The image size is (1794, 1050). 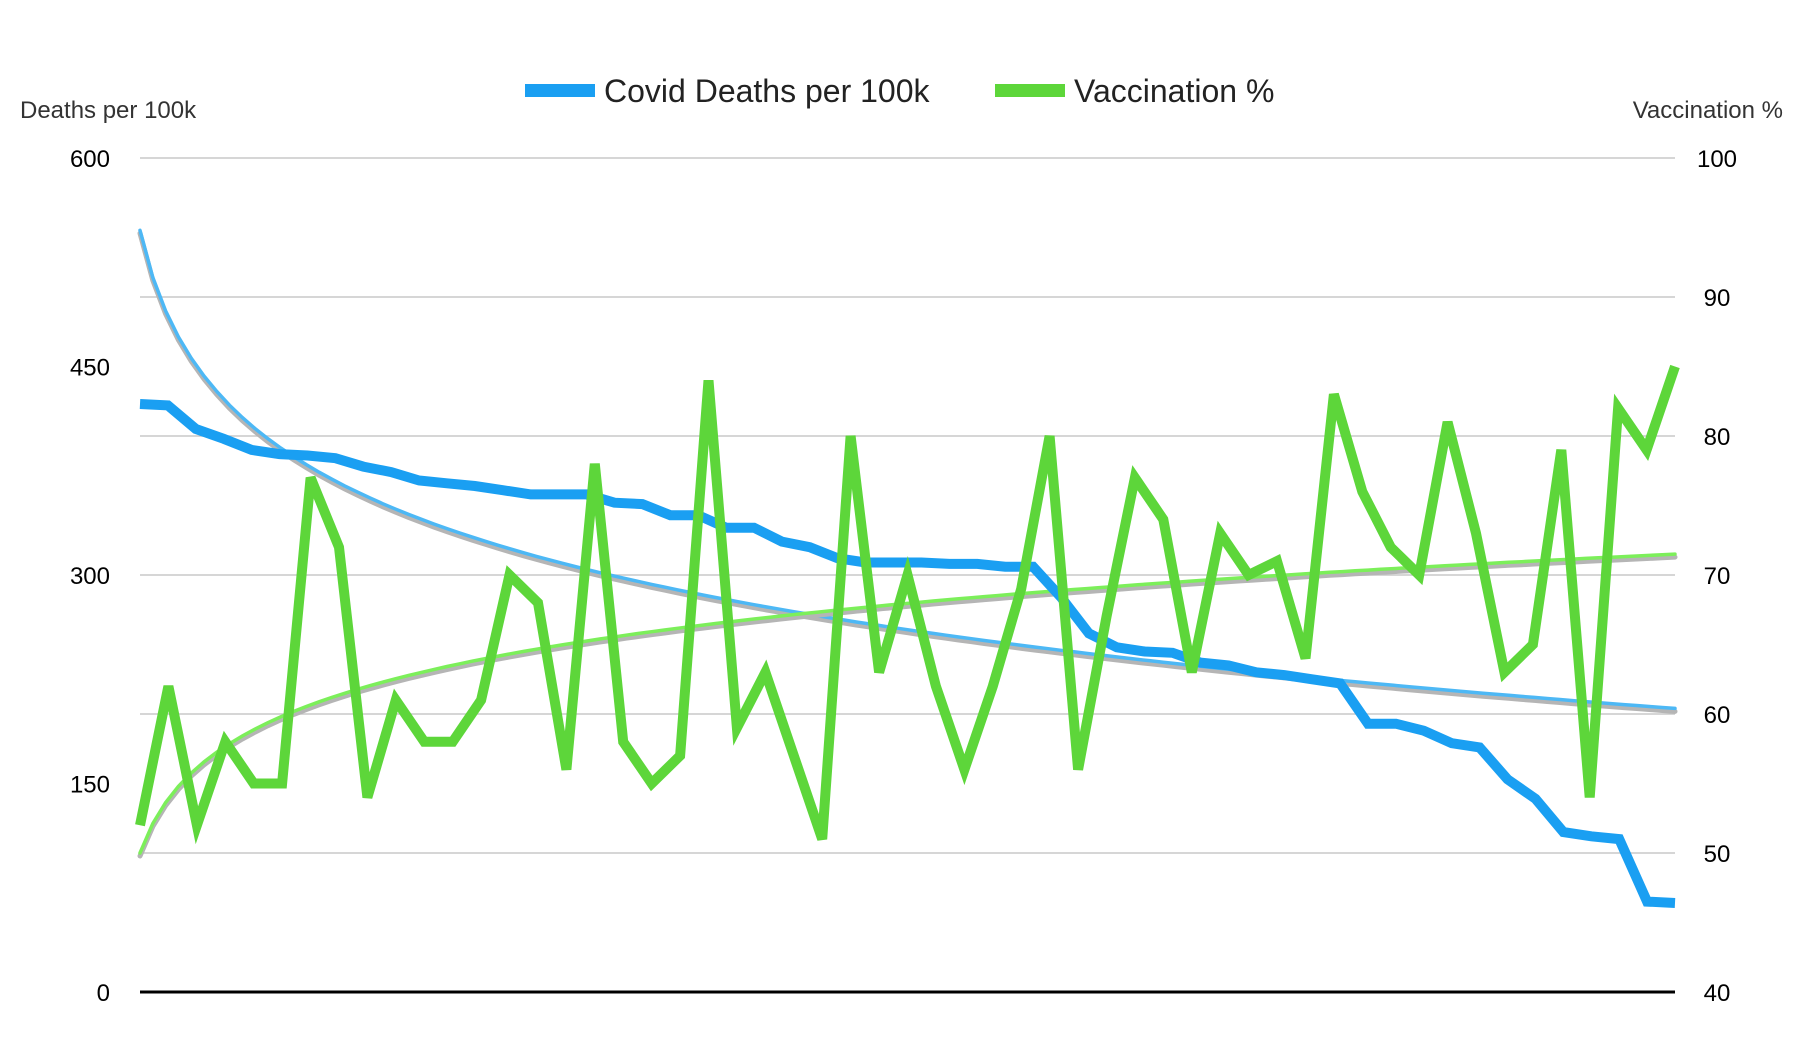 I want to click on legend-swatch-deaths, so click(x=560, y=90).